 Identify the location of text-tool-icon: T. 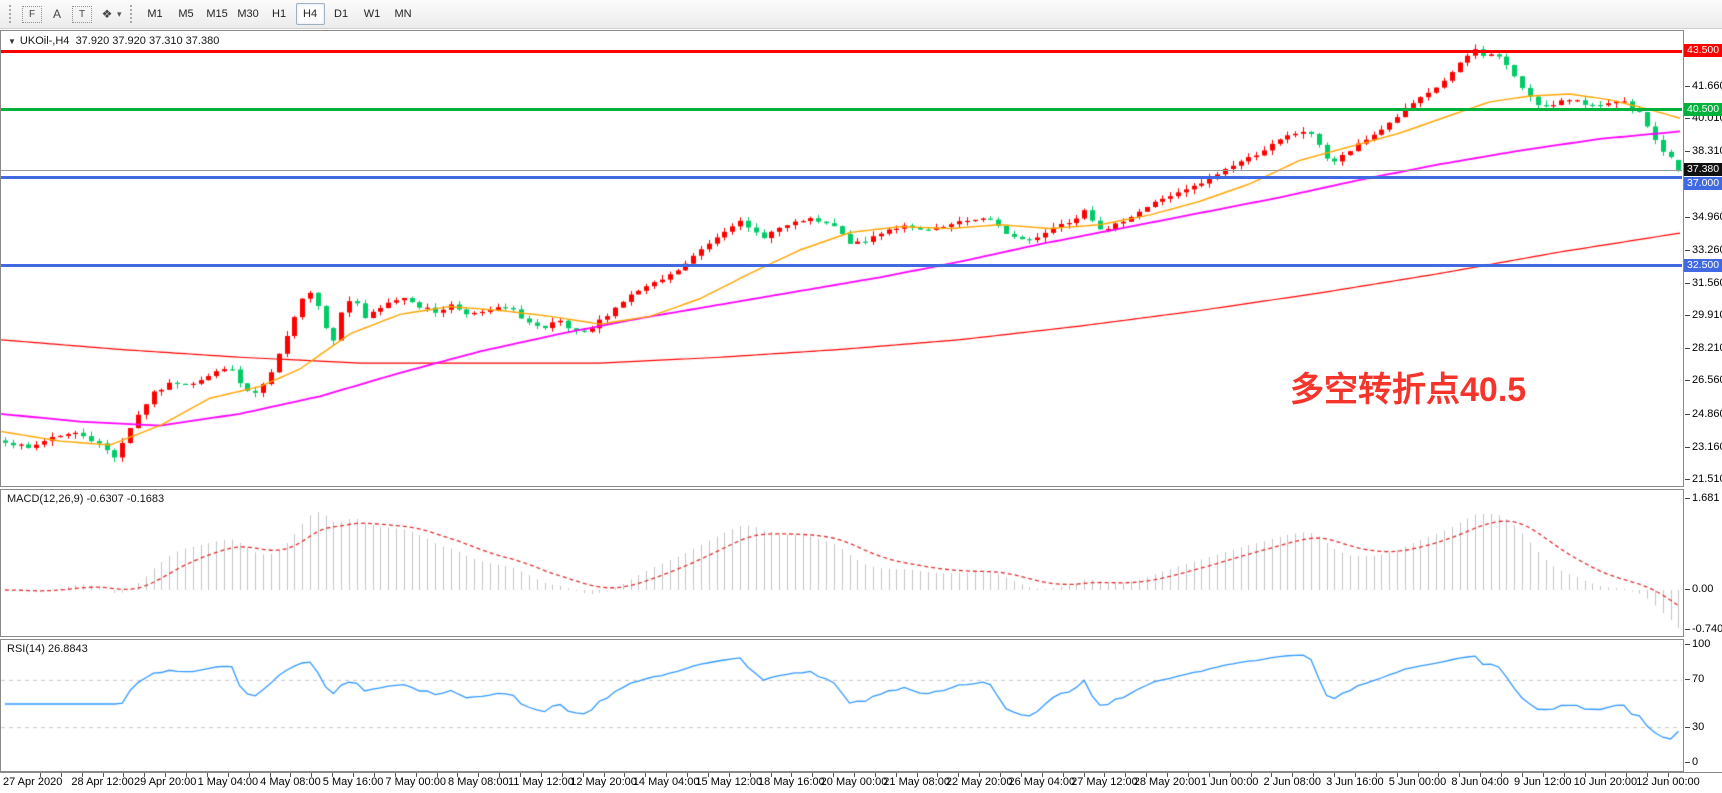
(82, 14).